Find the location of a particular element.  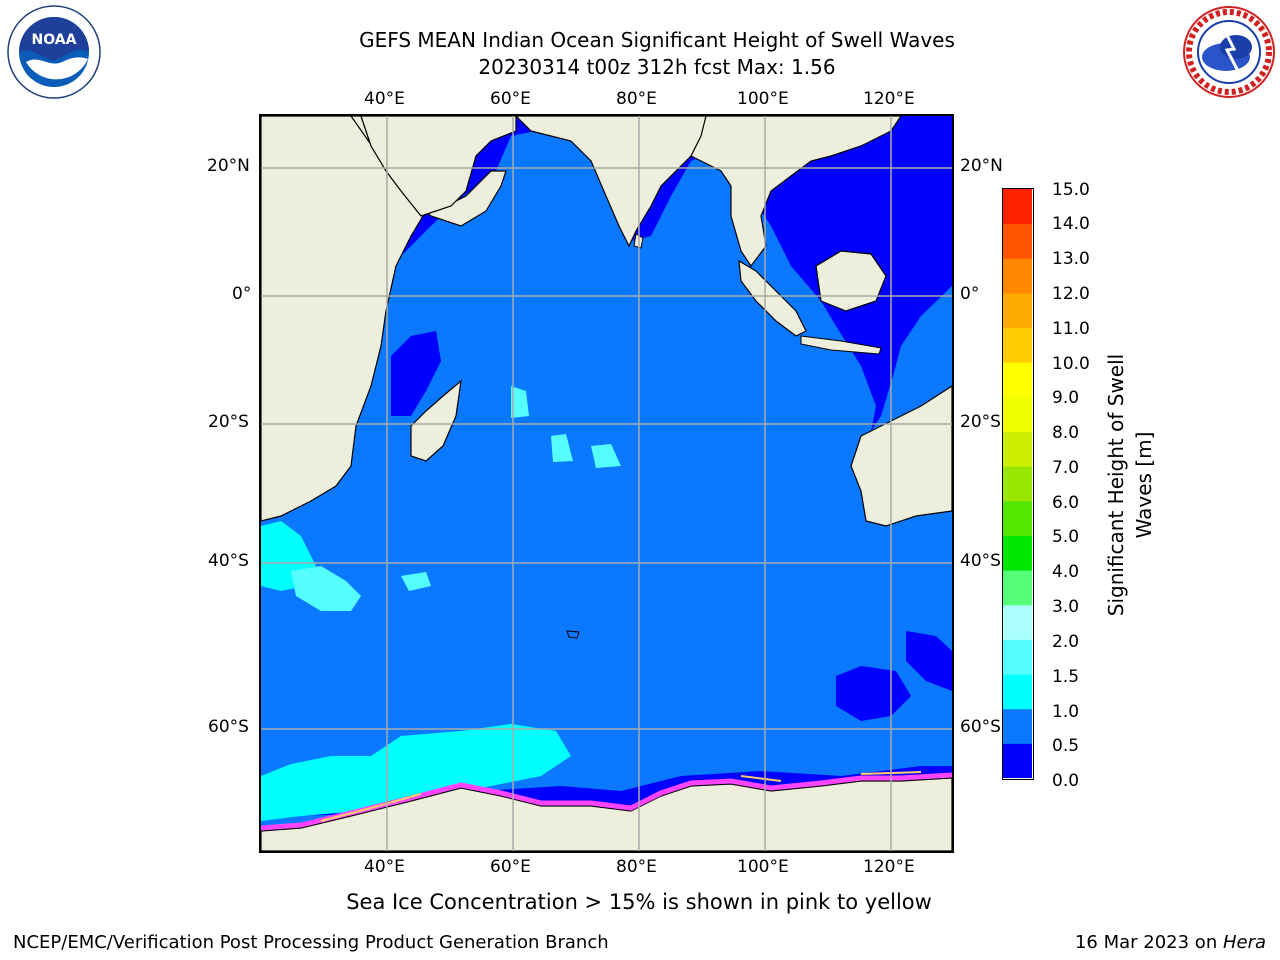

lon-label-bottom: 40°E is located at coordinates (384, 867).